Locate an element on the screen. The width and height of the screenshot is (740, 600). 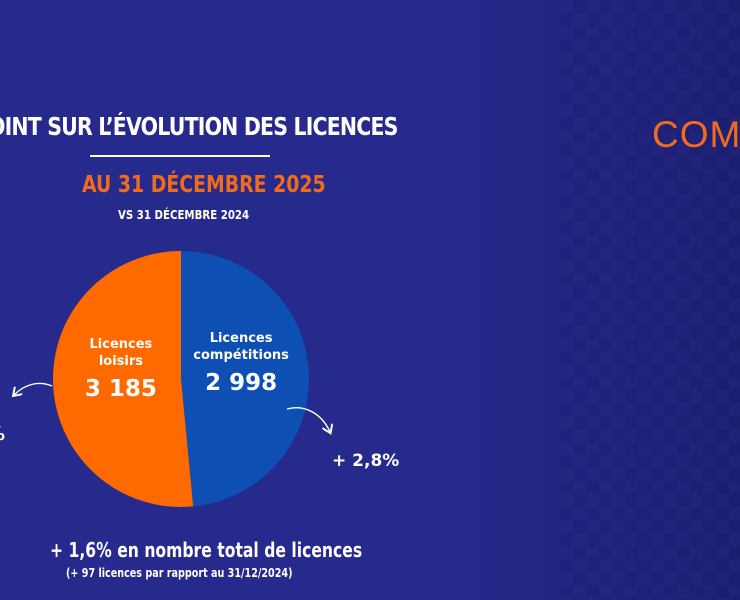
comparison-date: VS 31 DÉCEMBRE 2024 is located at coordinates (184, 215).